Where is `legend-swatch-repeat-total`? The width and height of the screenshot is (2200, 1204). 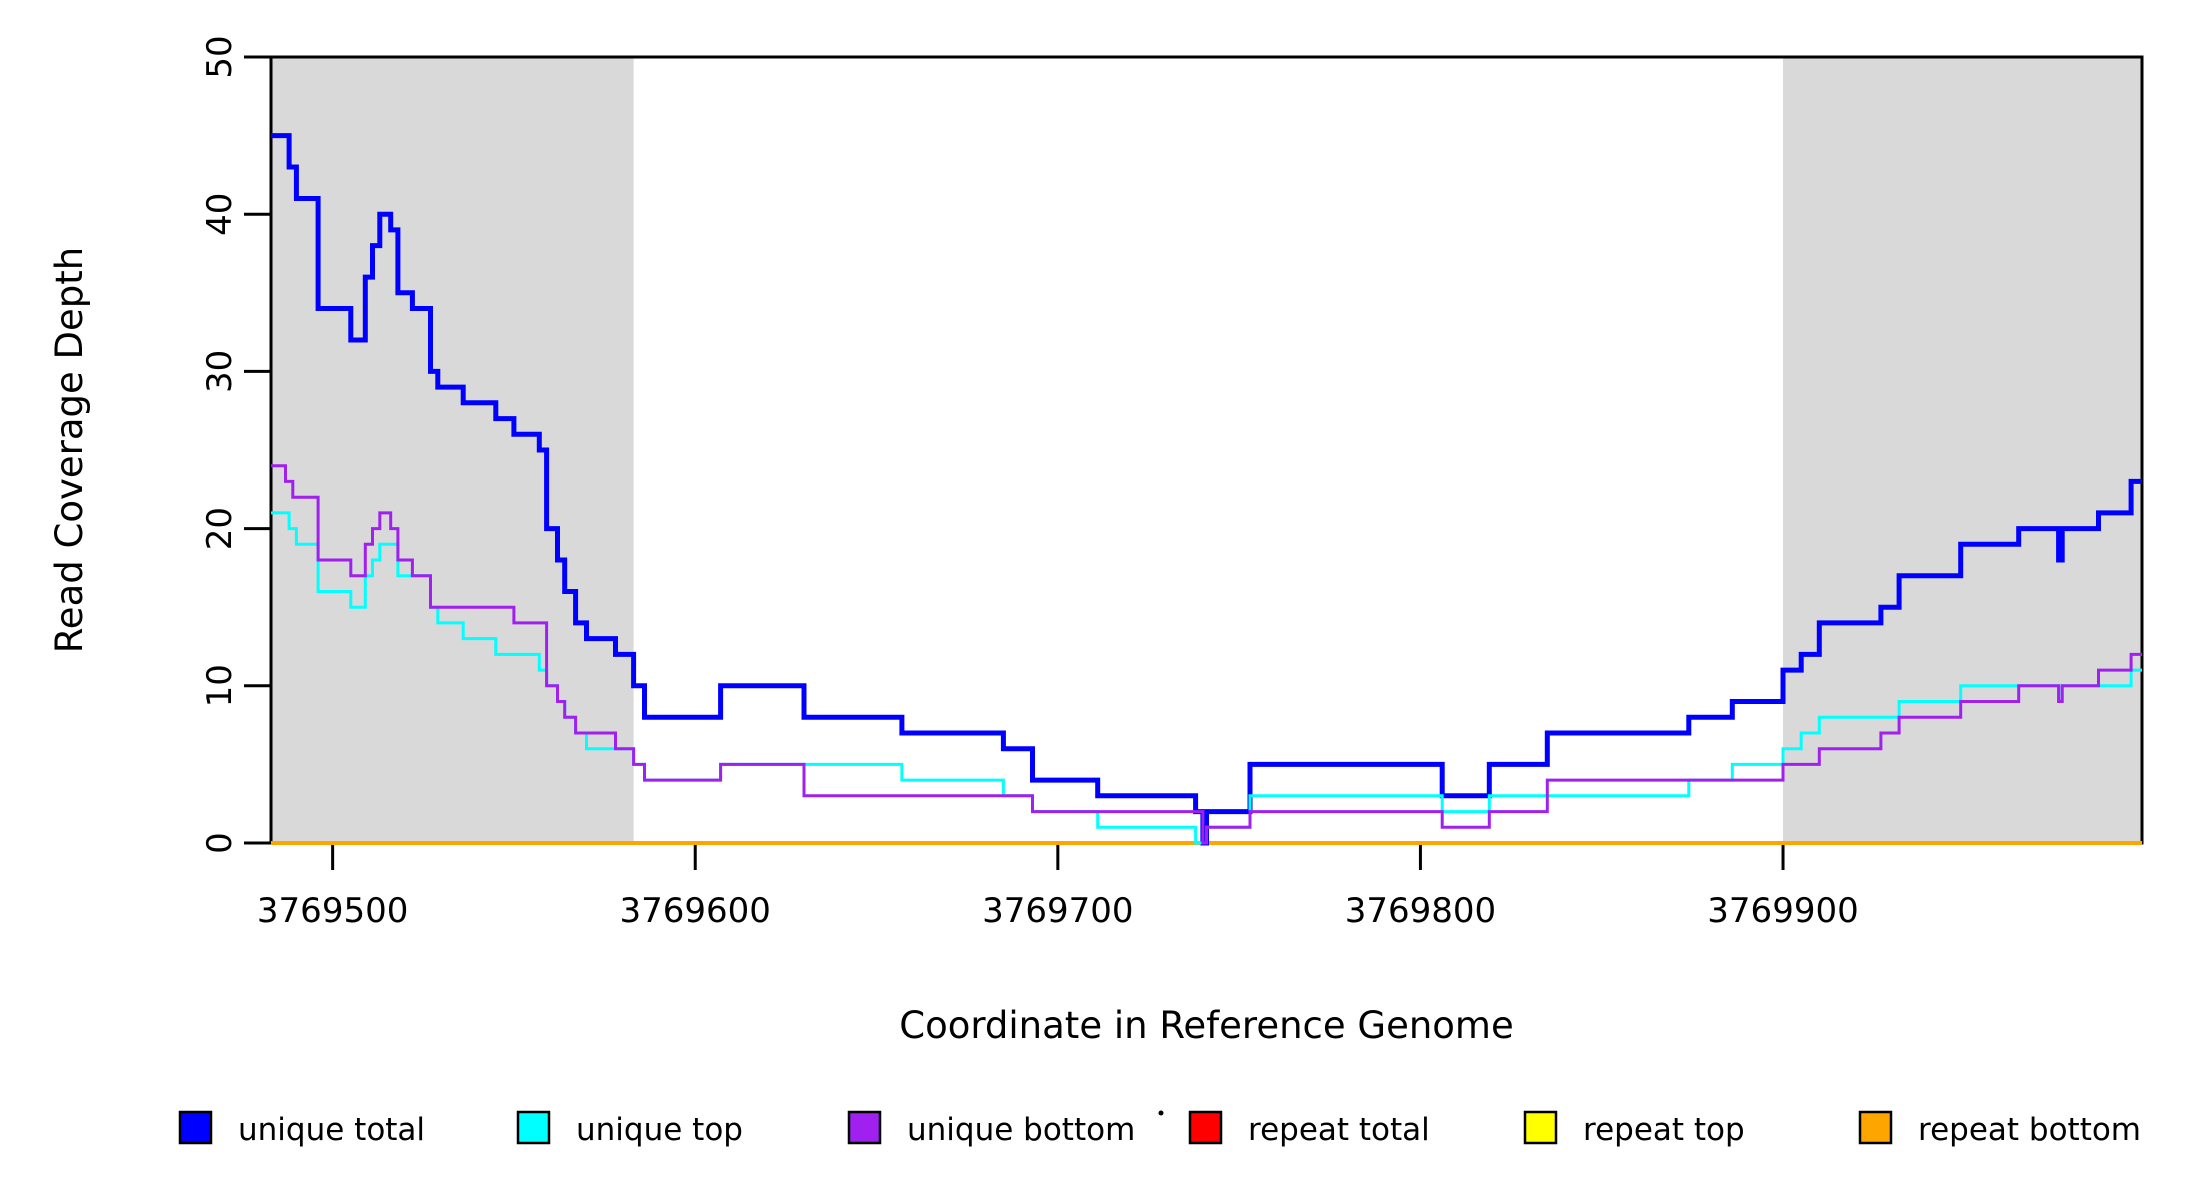
legend-swatch-repeat-total is located at coordinates (1205, 1127).